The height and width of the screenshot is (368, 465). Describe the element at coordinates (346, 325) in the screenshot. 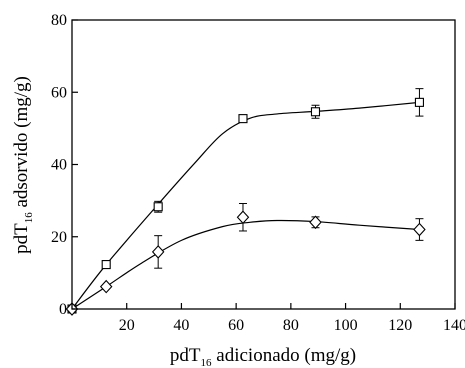

I see `x-tick-label: 100` at that location.